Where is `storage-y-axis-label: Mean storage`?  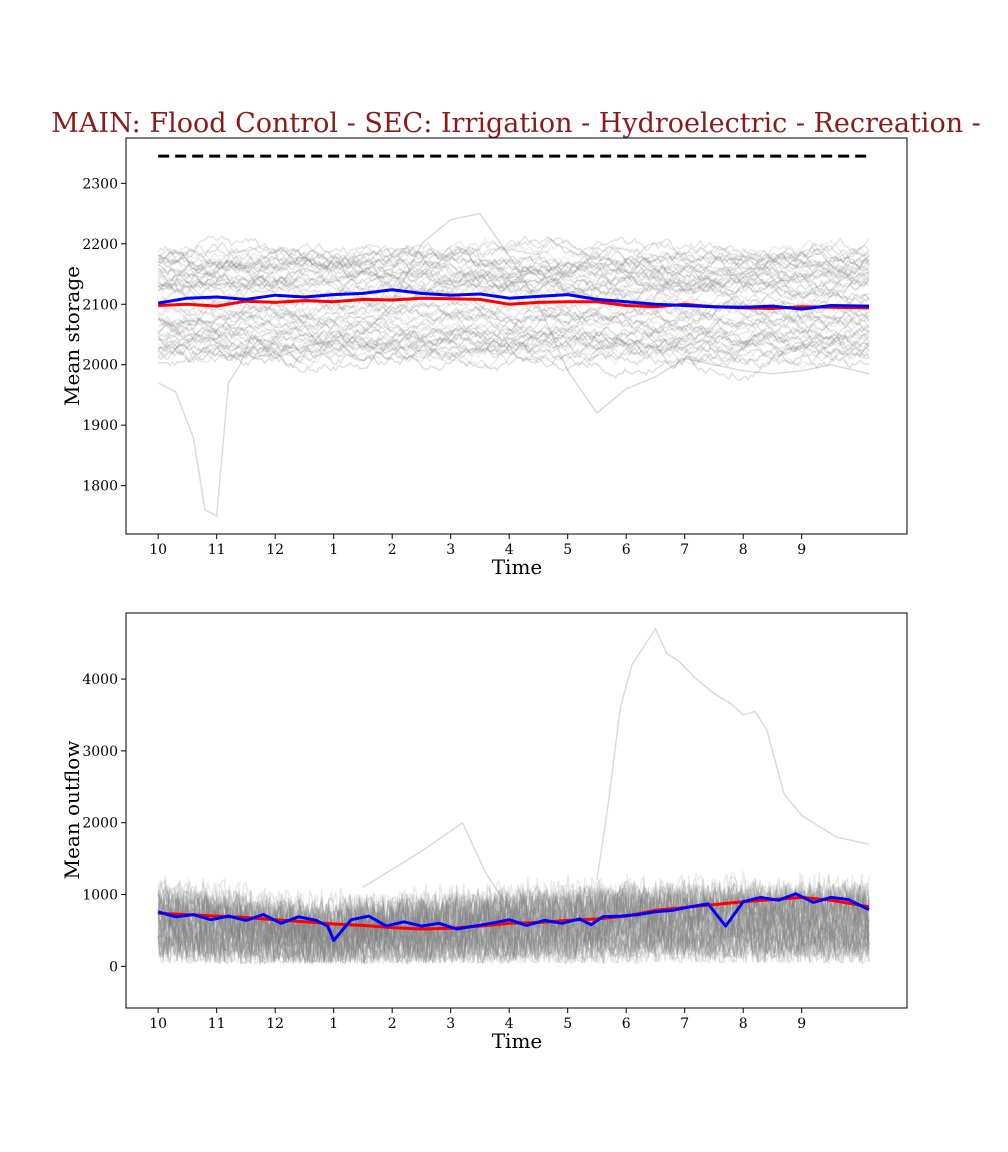
storage-y-axis-label: Mean storage is located at coordinates (72, 336).